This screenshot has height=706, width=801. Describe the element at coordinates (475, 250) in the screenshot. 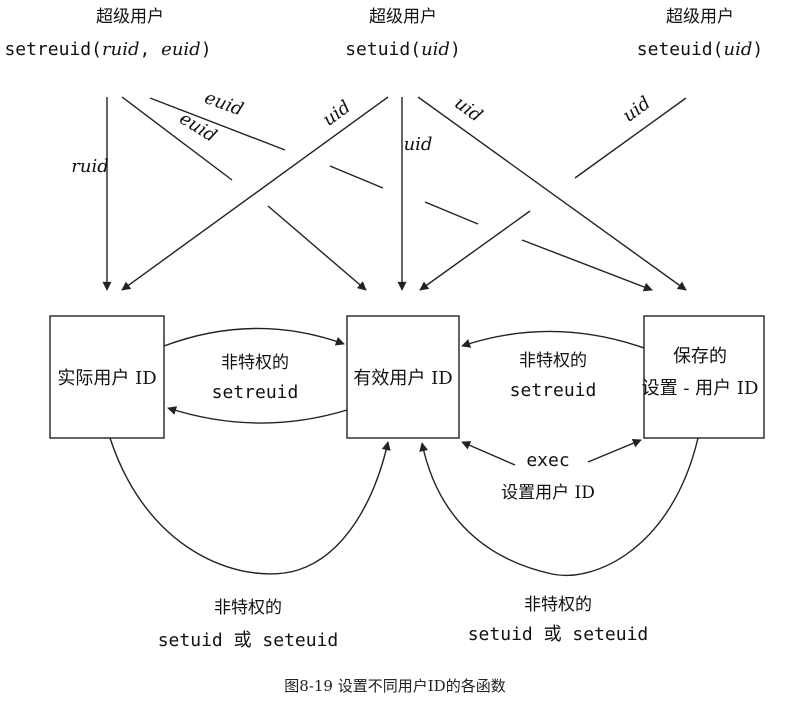

I see `arrow-seteuid-seg2` at that location.